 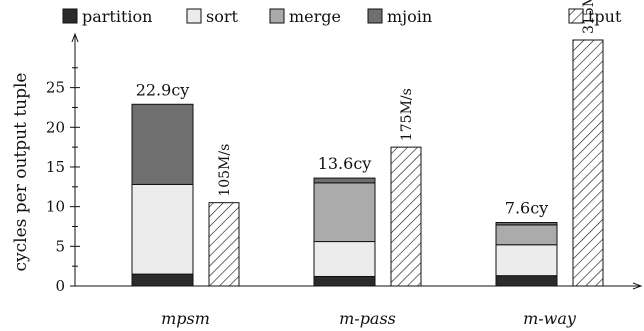 What do you see at coordinates (550, 318) in the screenshot?
I see `x-category-label-m-way: m-way` at bounding box center [550, 318].